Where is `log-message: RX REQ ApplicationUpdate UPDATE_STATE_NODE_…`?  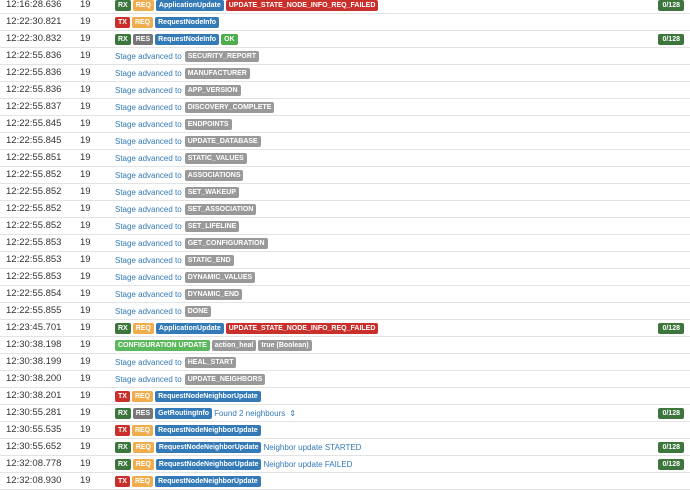
log-message: RX REQ ApplicationUpdate UPDATE_STATE_NODE_… is located at coordinates (247, 328).